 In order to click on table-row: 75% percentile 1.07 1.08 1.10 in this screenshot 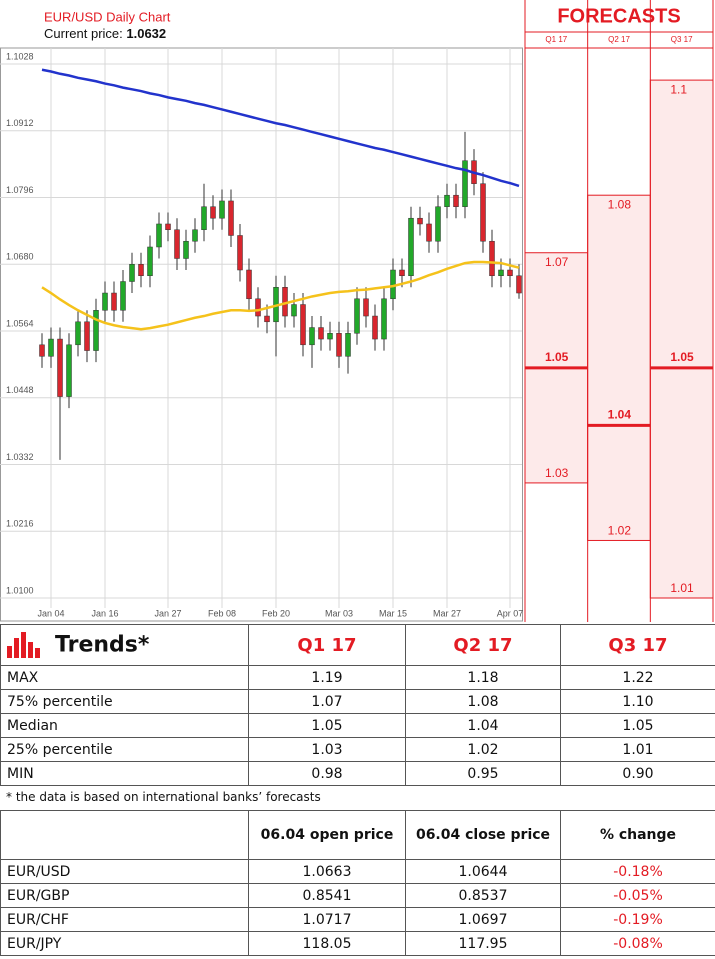, I will do `click(357, 701)`.